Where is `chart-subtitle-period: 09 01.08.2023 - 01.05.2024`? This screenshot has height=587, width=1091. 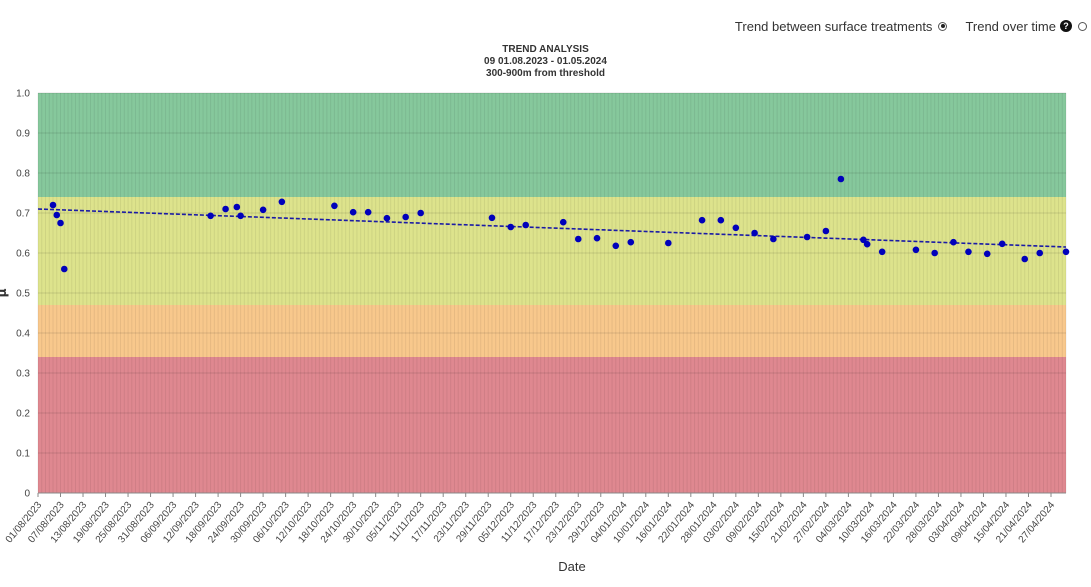
chart-subtitle-period: 09 01.08.2023 - 01.05.2024 is located at coordinates (545, 61).